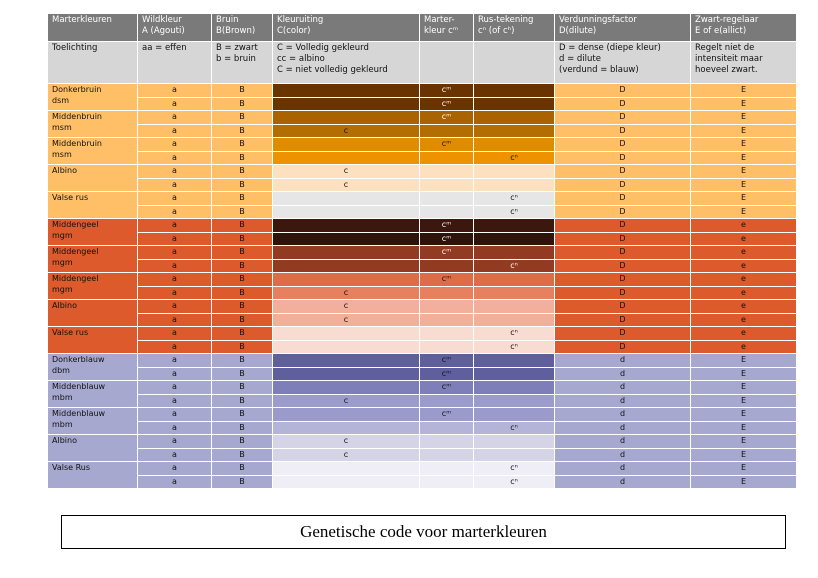  Describe the element at coordinates (92, 475) in the screenshot. I see `color-name-cell: Valse Rus` at that location.